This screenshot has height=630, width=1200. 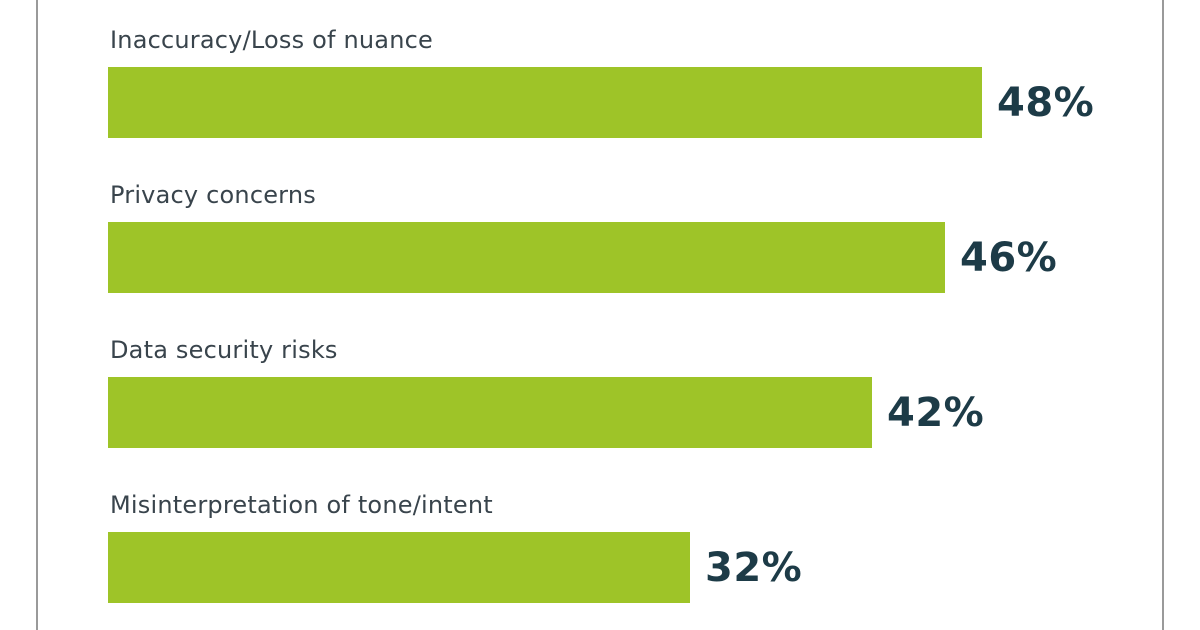 I want to click on bar-line: 48%, so click(x=628, y=102).